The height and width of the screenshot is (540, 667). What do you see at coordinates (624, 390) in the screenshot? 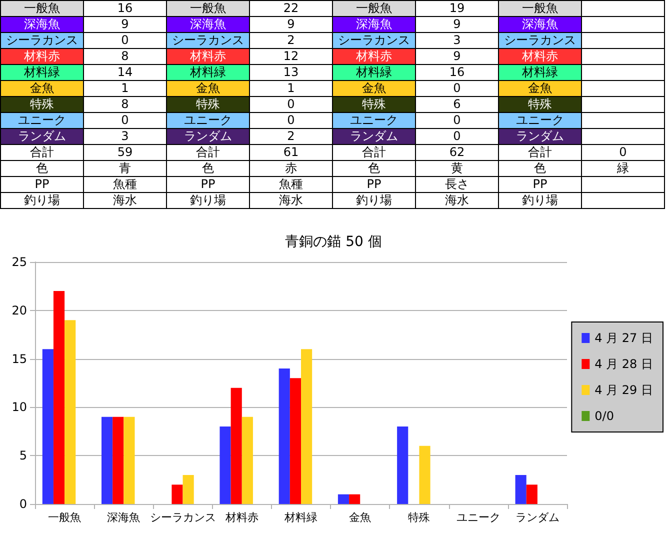
I see `legend-label: 4 月 29 日` at bounding box center [624, 390].